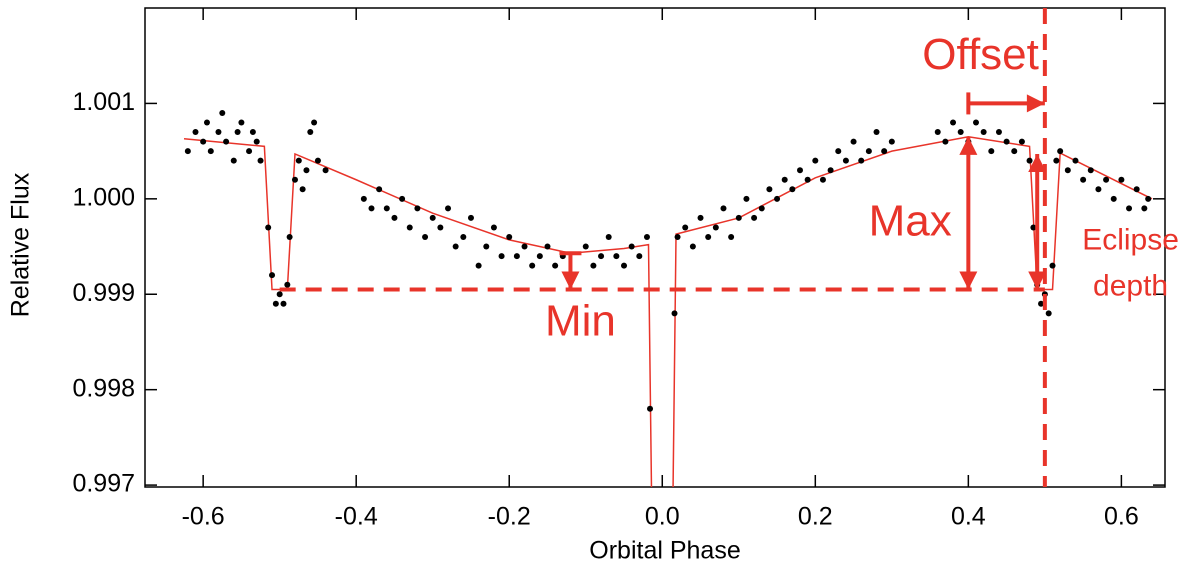 This screenshot has width=1200, height=572. I want to click on annotation: depth, so click(1130, 285).